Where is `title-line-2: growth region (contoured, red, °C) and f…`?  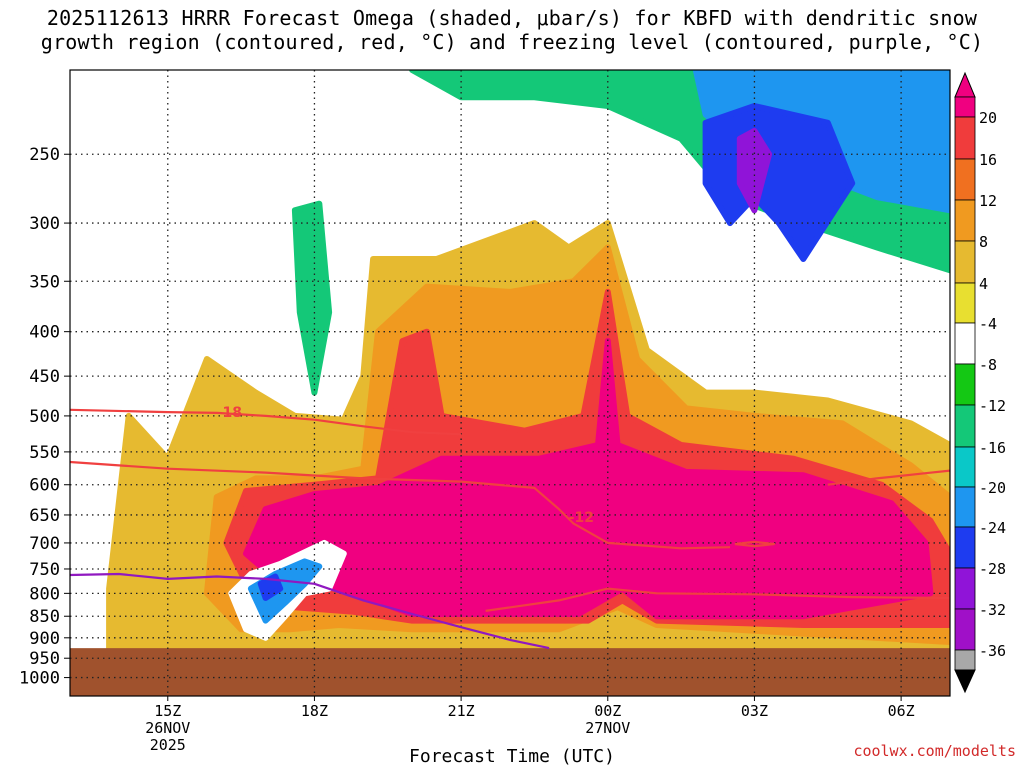 title-line-2: growth region (contoured, red, °C) and f… is located at coordinates (512, 42).